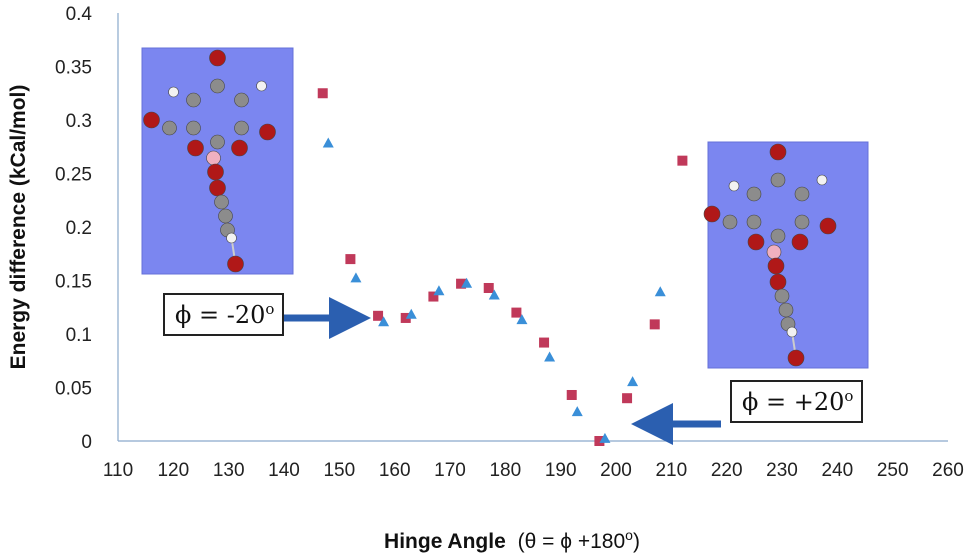  What do you see at coordinates (79, 14) in the screenshot?
I see `y-tick-label: 0.4` at bounding box center [79, 14].